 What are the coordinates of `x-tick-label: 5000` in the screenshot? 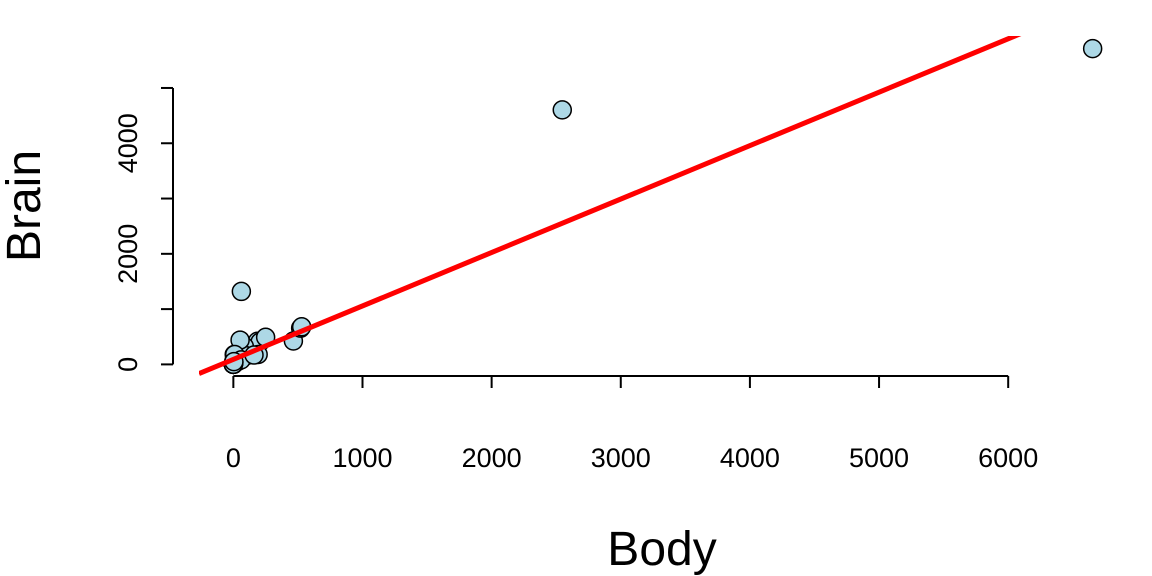 It's located at (879, 458).